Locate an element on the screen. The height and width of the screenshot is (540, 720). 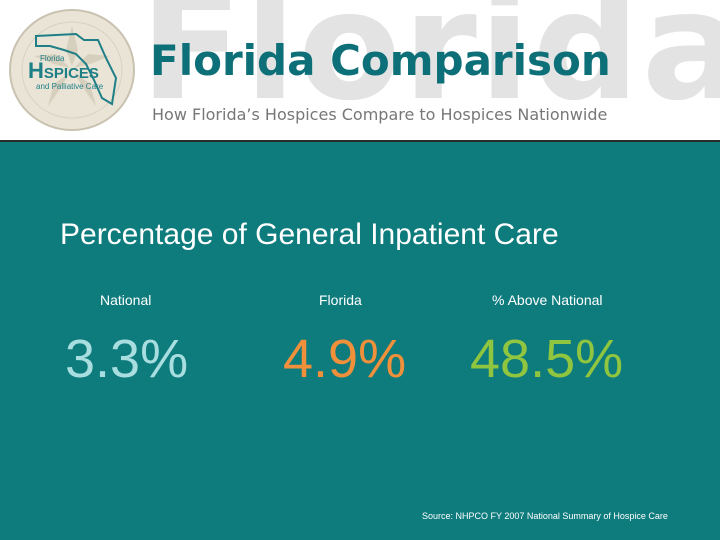
sand-dollar-icon is located at coordinates (72, 70).